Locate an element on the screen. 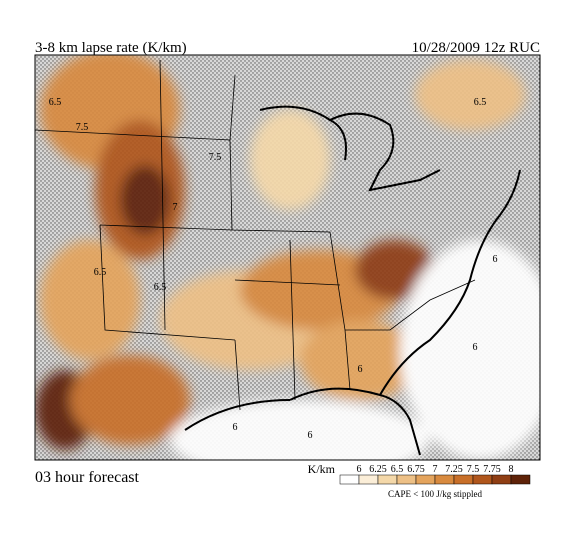  date: 10/28/2009 12z RUC is located at coordinates (476, 48).